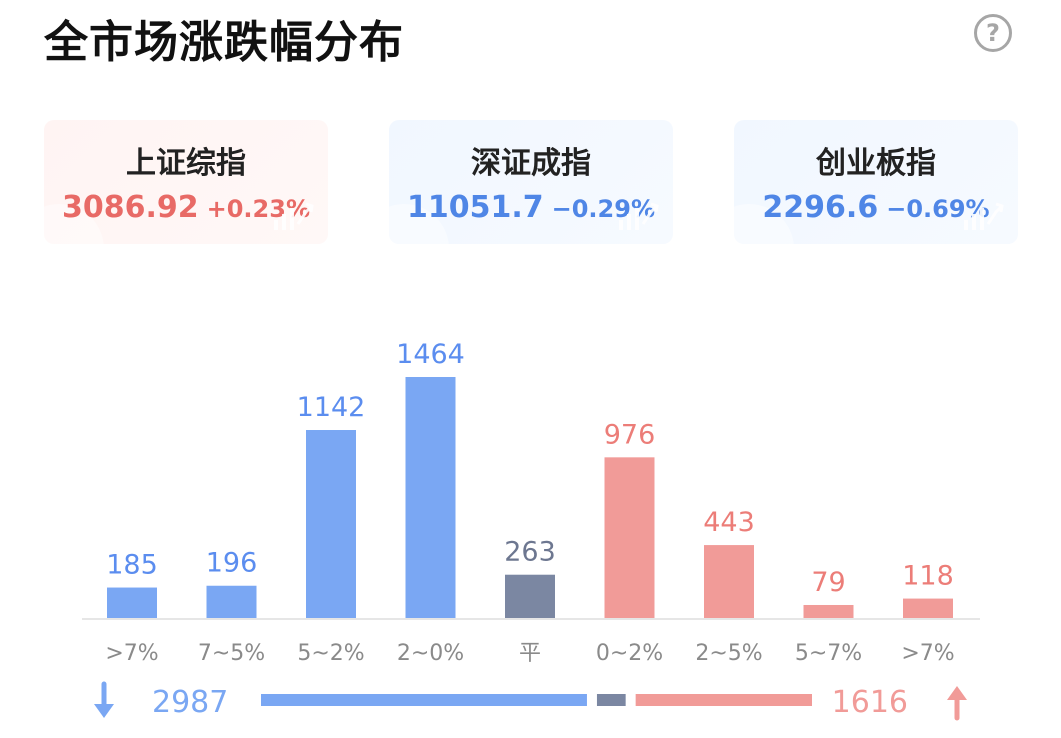 The image size is (1061, 738). What do you see at coordinates (611, 700) in the screenshot?
I see `flat-ratio-bar` at bounding box center [611, 700].